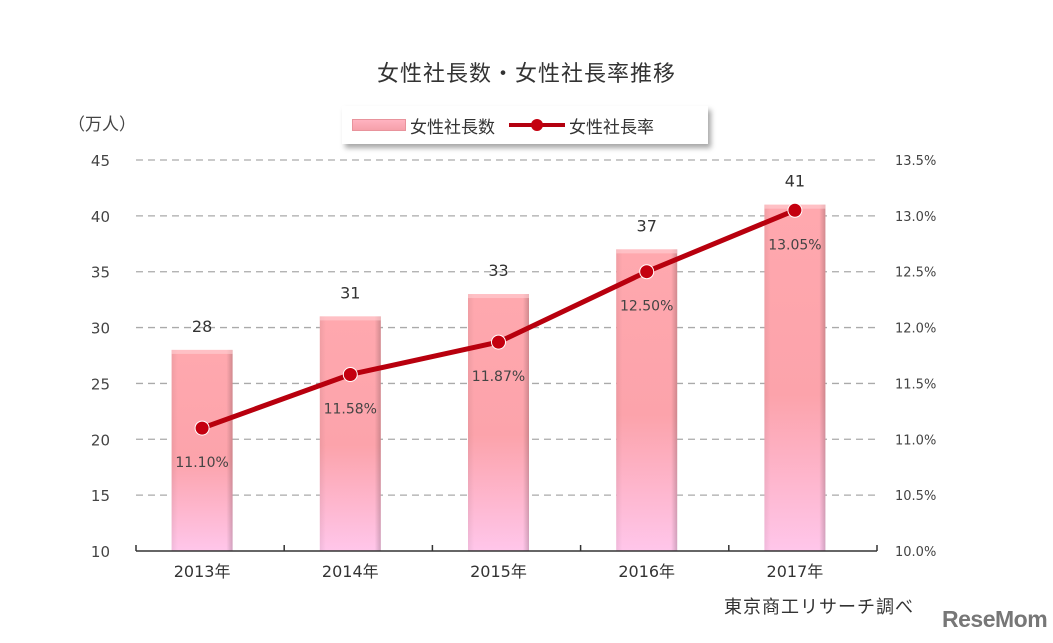  What do you see at coordinates (100, 440) in the screenshot?
I see `y-tick-label: 20` at bounding box center [100, 440].